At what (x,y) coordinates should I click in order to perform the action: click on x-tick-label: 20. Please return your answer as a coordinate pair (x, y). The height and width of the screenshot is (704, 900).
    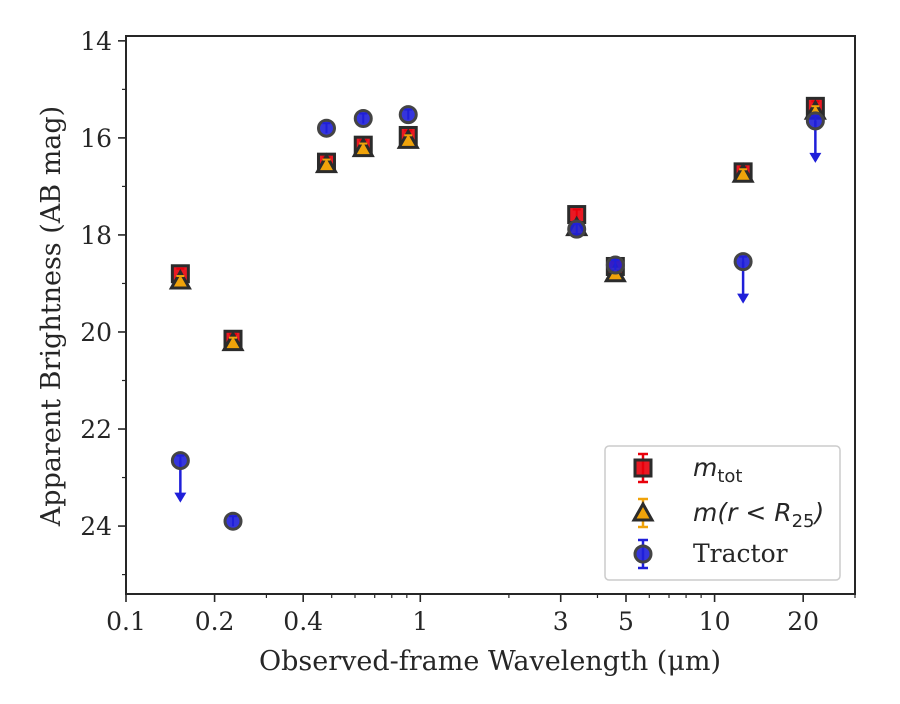
    Looking at the image, I should click on (803, 621).